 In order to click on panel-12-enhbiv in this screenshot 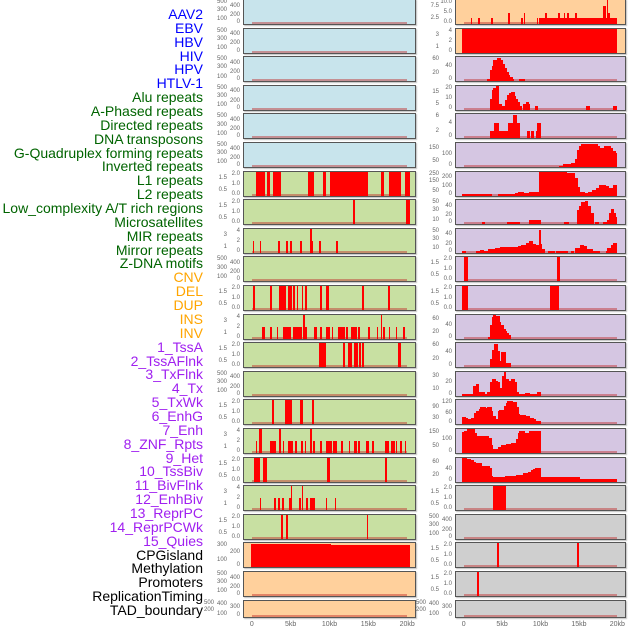, I will do `click(540, 383)`.